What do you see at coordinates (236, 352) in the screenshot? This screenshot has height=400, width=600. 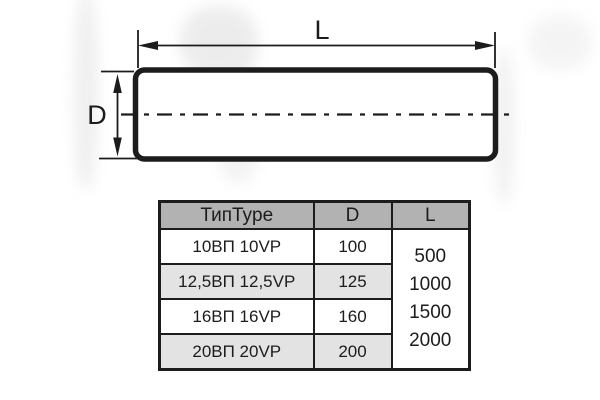 I see `type-cell: 20ВП 20VP` at bounding box center [236, 352].